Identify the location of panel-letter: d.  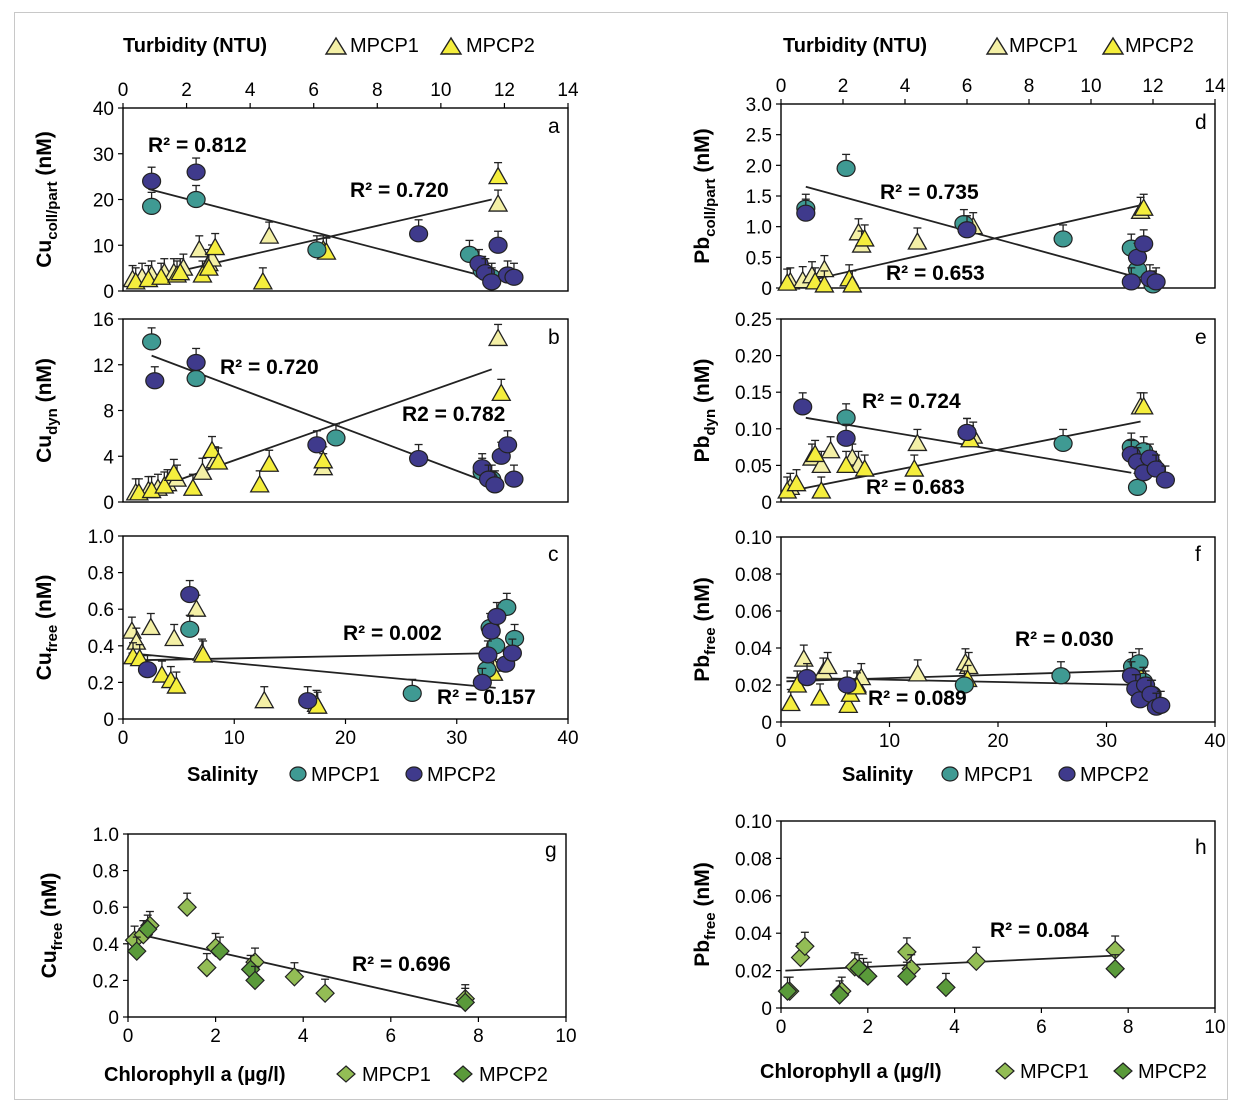
(1201, 122).